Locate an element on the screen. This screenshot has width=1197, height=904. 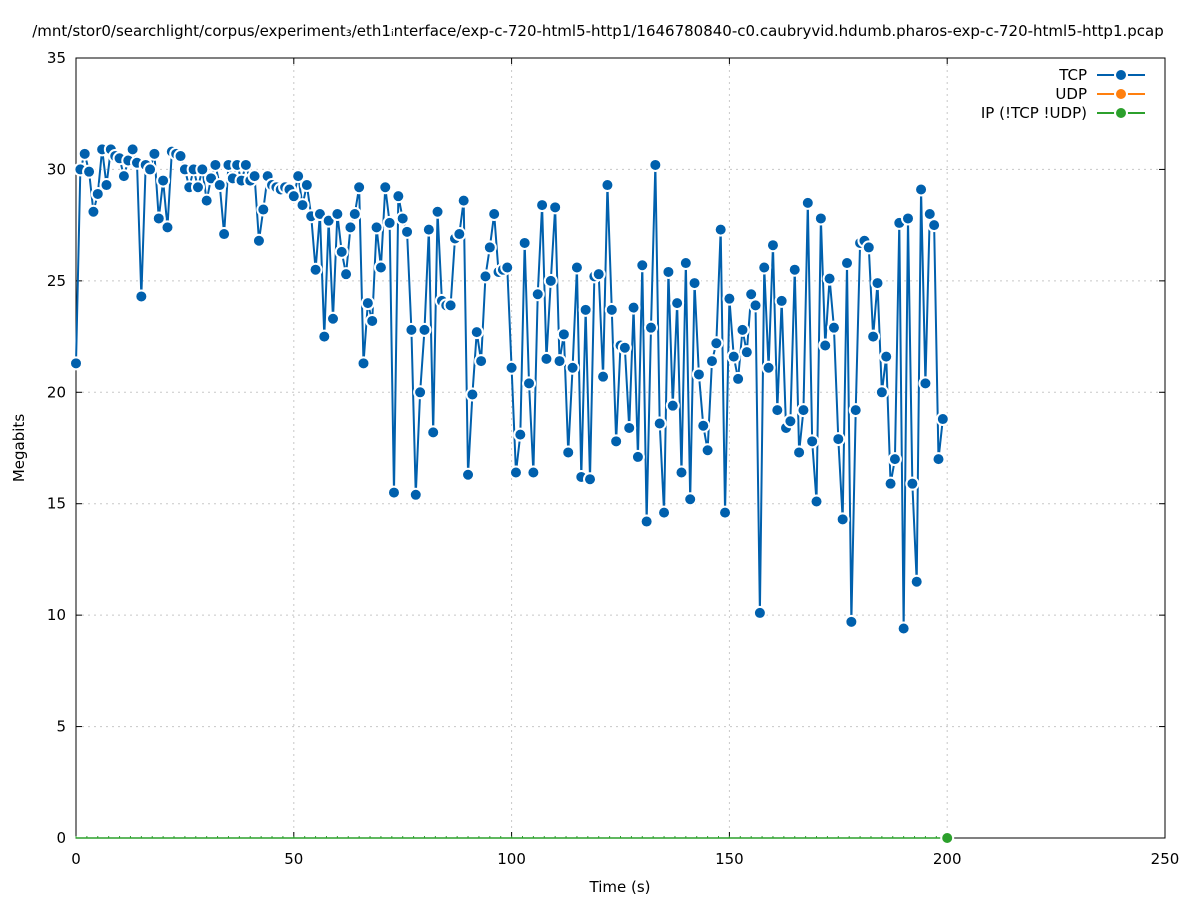
y-tick-label: 10 is located at coordinates (56, 615).